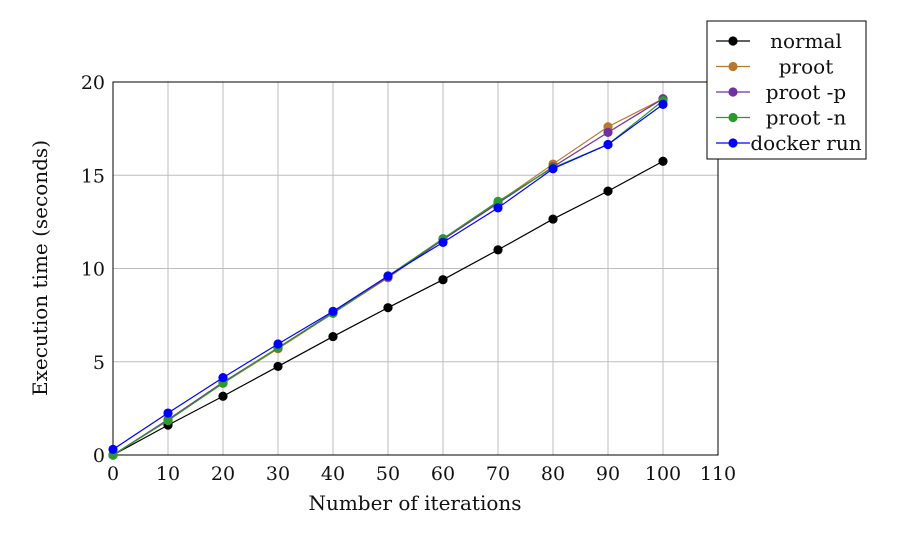 The width and height of the screenshot is (898, 537). I want to click on legend-item: proot -n, so click(781, 118).